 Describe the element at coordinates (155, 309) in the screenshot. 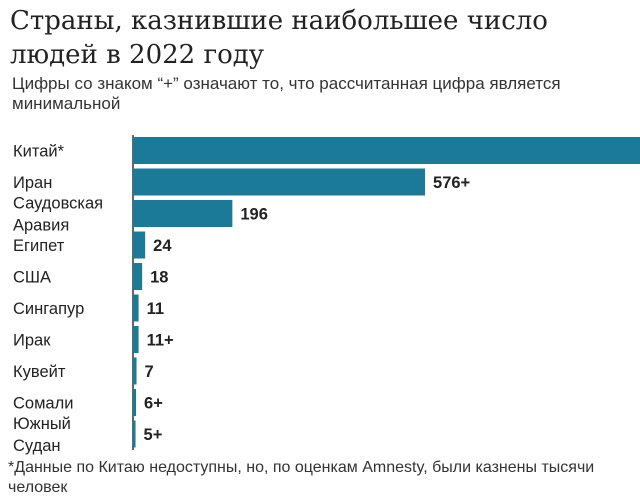

I see `value-label-6: 11` at that location.